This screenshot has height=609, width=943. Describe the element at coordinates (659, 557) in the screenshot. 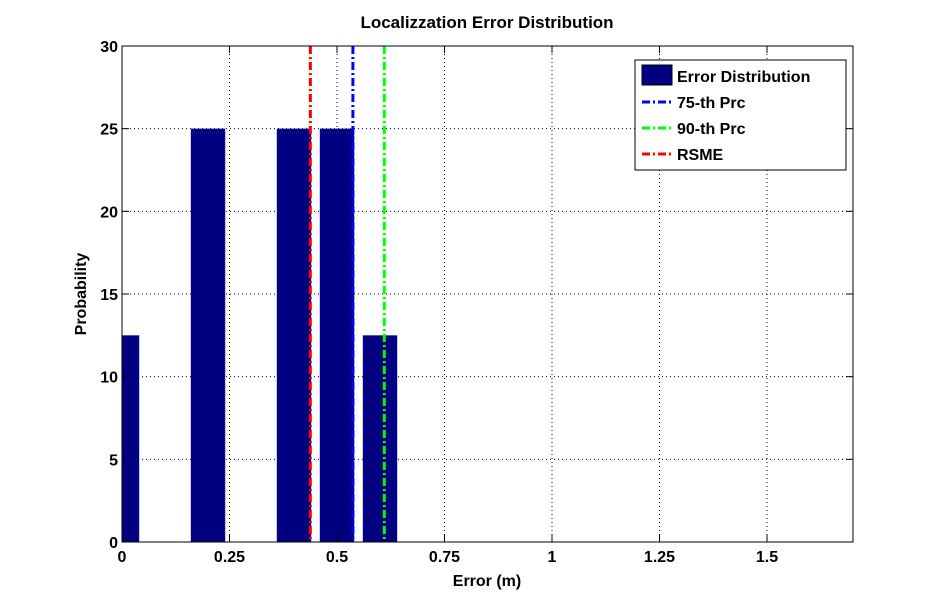

I see `x-tick-label: 1.25` at that location.